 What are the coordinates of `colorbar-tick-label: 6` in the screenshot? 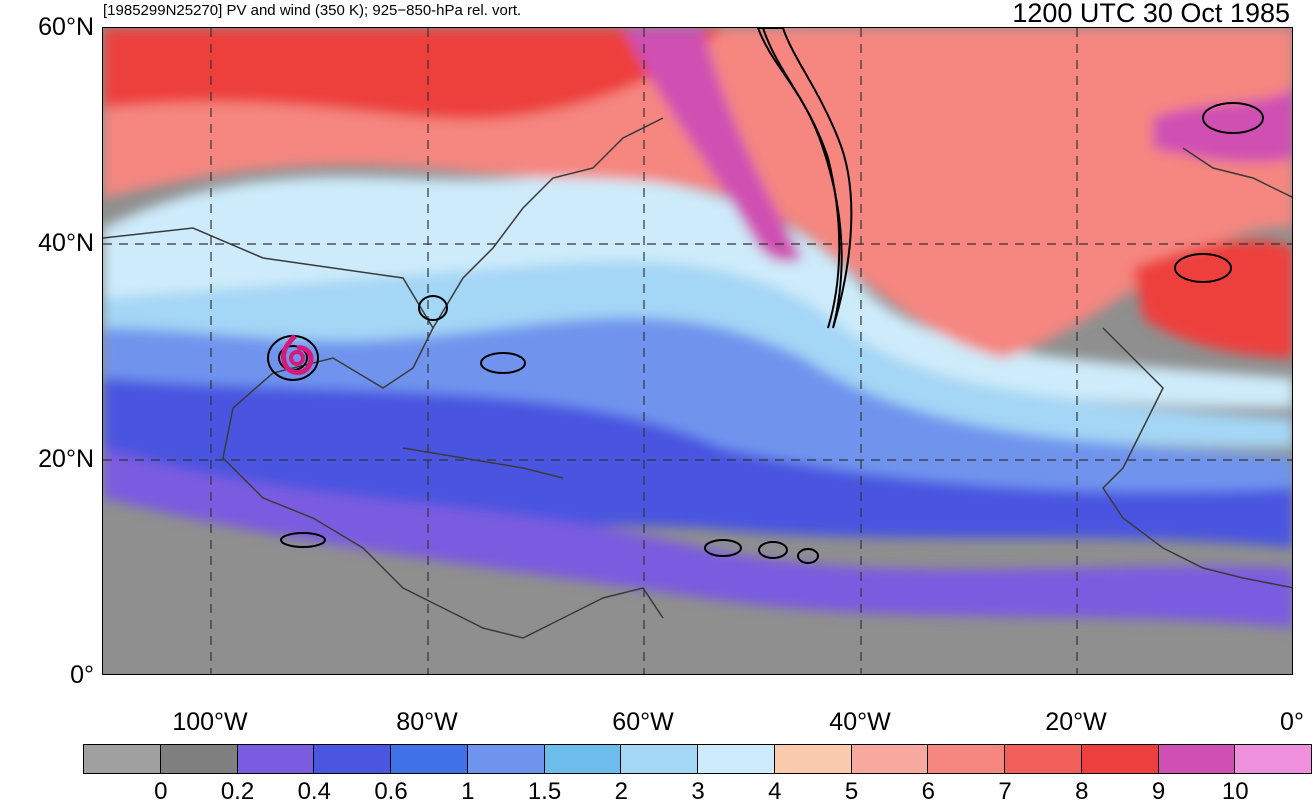 It's located at (928, 791).